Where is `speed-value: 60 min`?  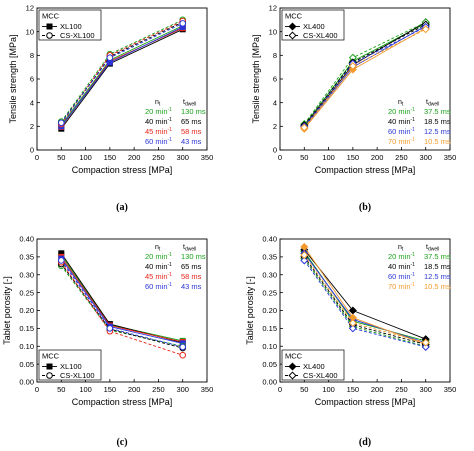 speed-value: 60 min is located at coordinates (399, 131).